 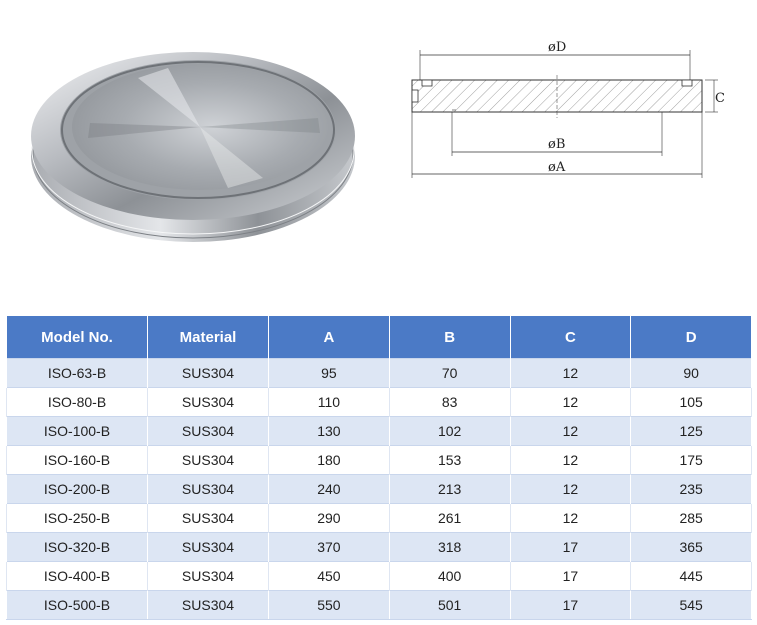 I want to click on table-row: ISO-400-B SUS304 450 400 17 445, so click(x=379, y=576).